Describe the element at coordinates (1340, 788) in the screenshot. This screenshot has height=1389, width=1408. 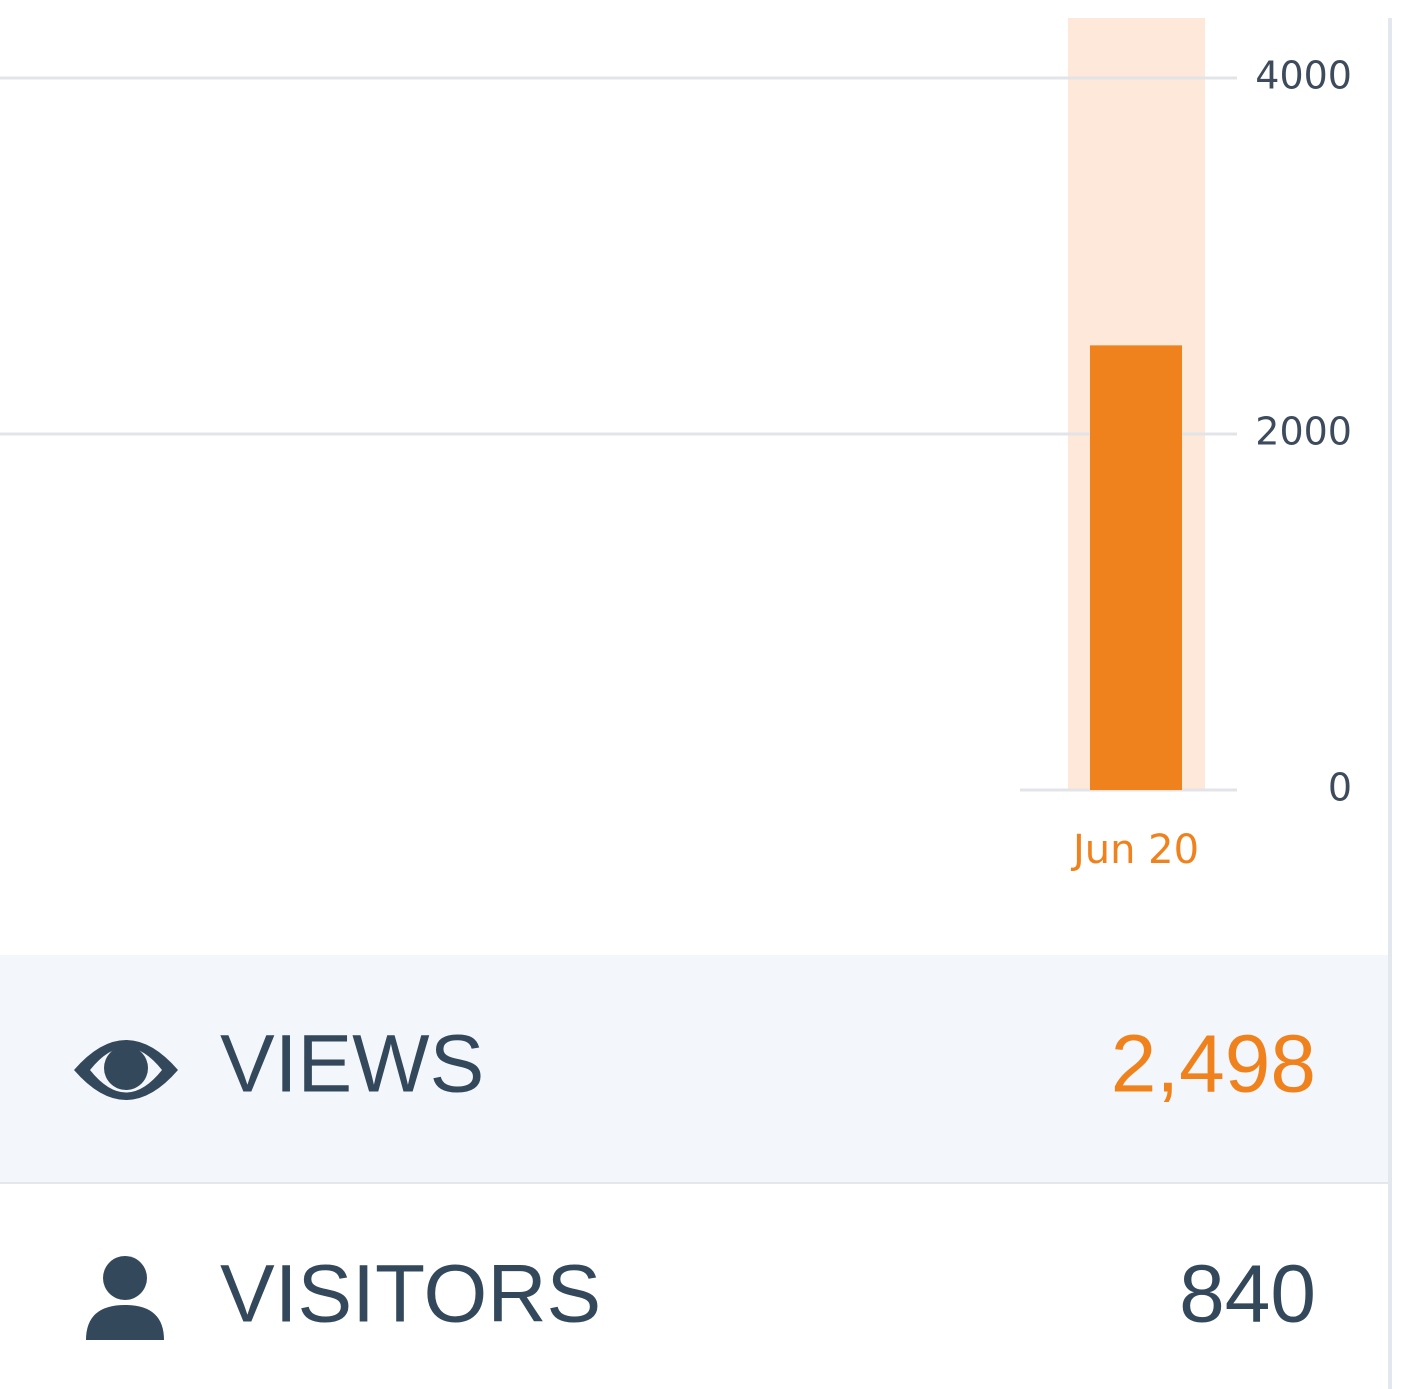
I see `y-tick-label: 0` at that location.